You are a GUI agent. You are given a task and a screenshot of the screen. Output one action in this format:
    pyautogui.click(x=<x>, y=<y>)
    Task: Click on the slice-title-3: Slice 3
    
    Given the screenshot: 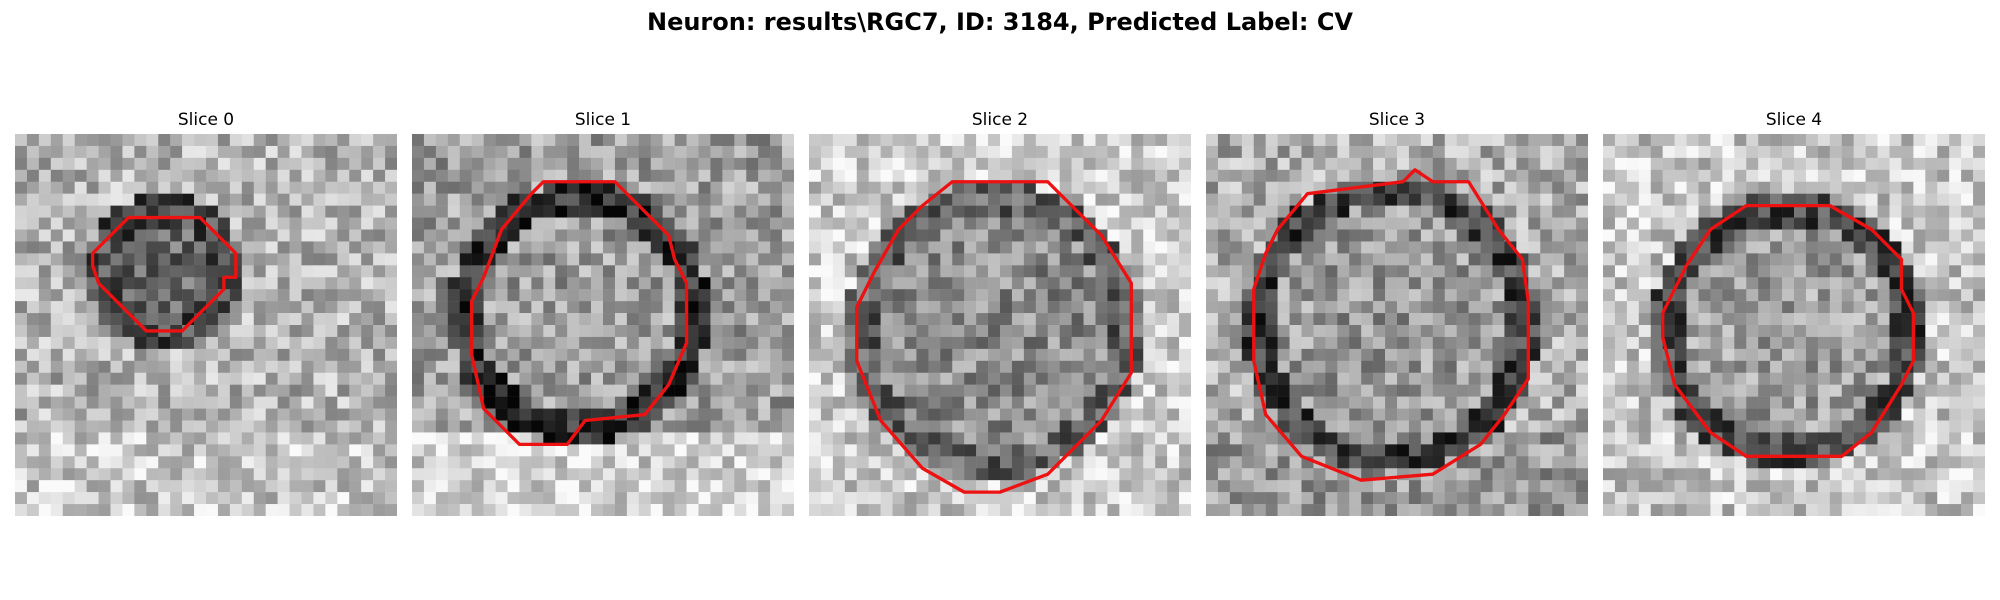 What is the action you would take?
    pyautogui.click(x=1397, y=120)
    